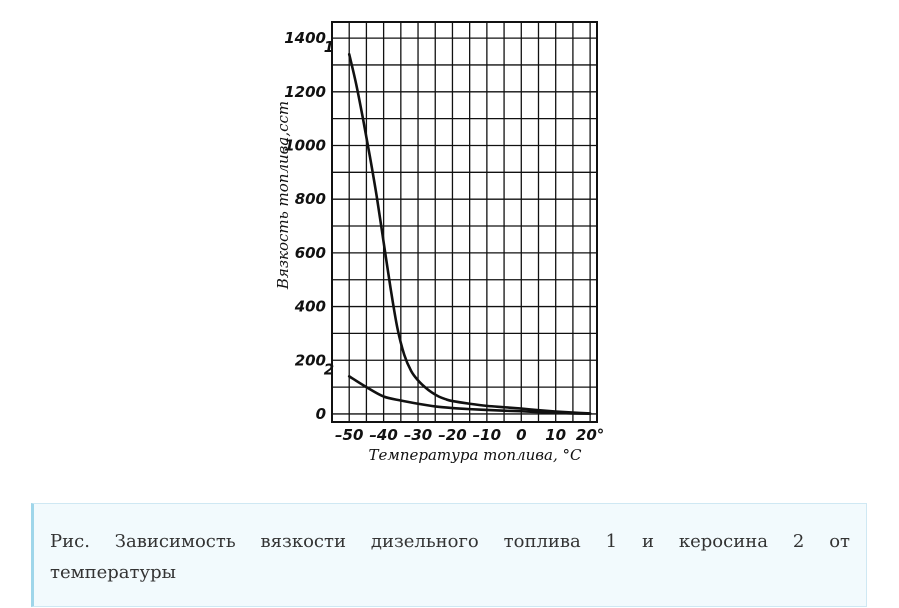 The height and width of the screenshot is (608, 899). I want to click on x-tick-label: –50, so click(349, 435).